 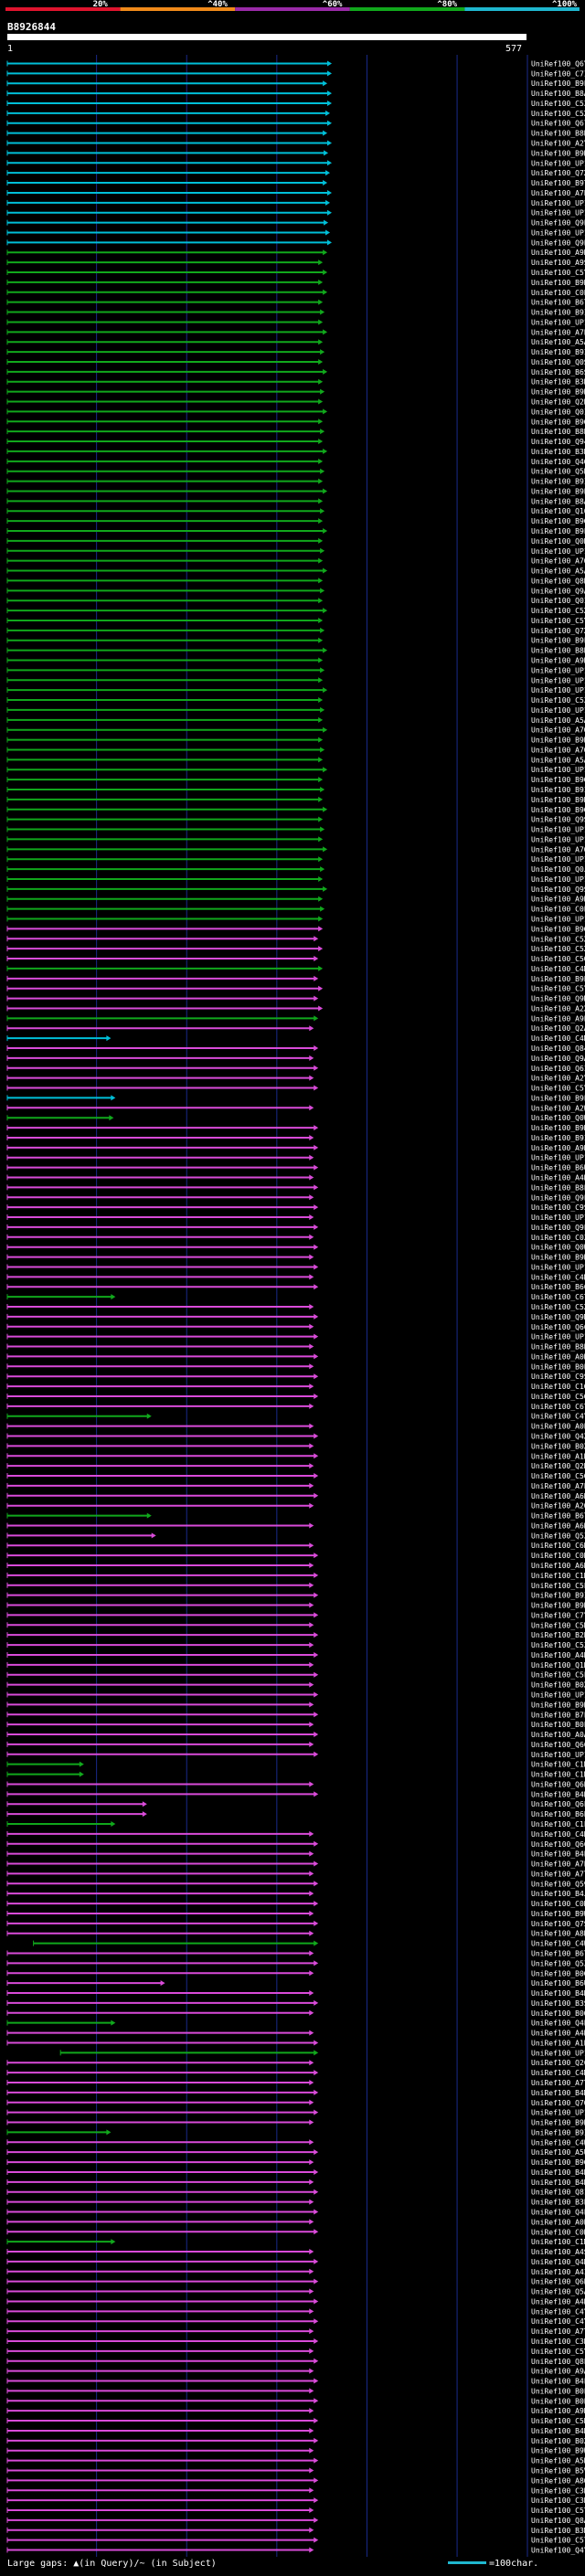 What do you see at coordinates (558, 1586) in the screenshot?
I see `row-label: UniRef100_C5FV44` at bounding box center [558, 1586].